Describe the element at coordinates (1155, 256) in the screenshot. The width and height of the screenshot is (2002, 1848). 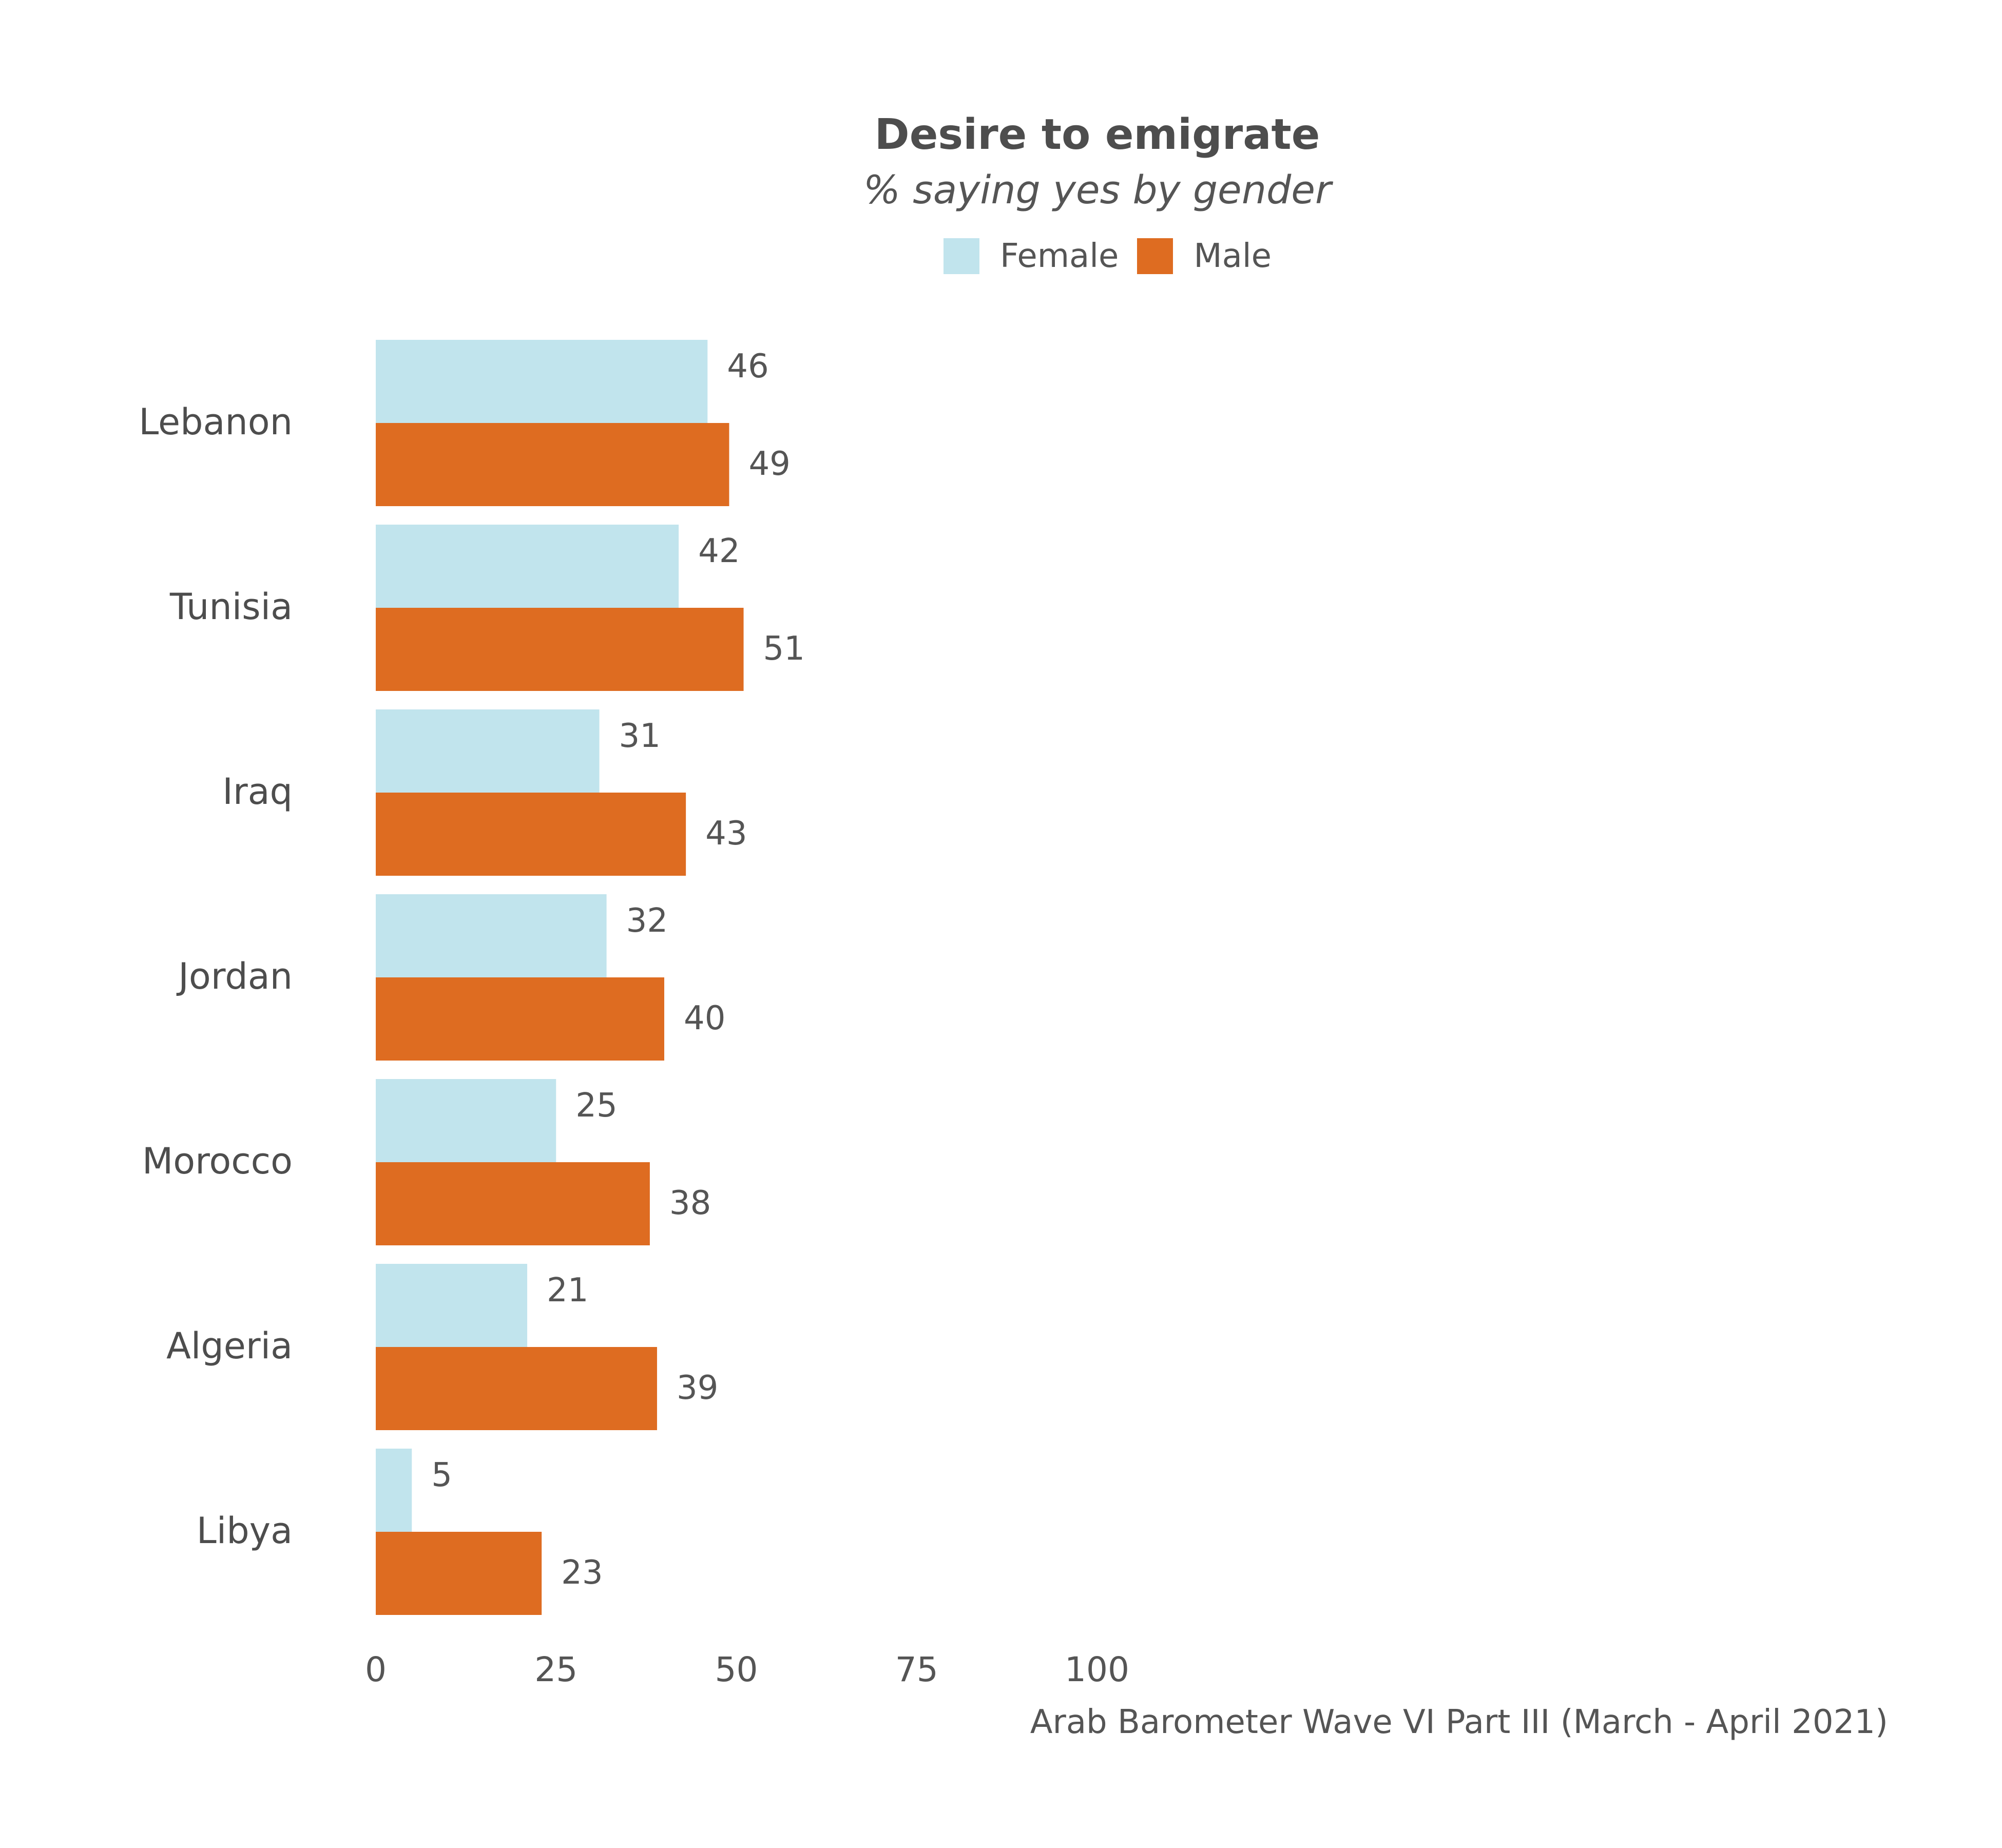
I see `legend-swatch-male` at that location.